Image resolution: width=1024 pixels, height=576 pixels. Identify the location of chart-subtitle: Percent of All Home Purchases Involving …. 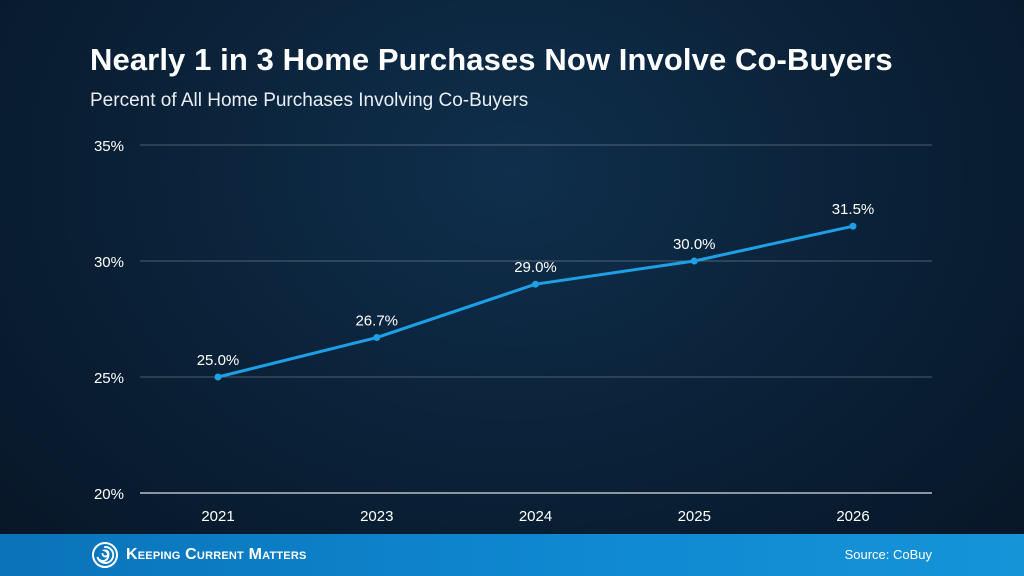
(309, 100).